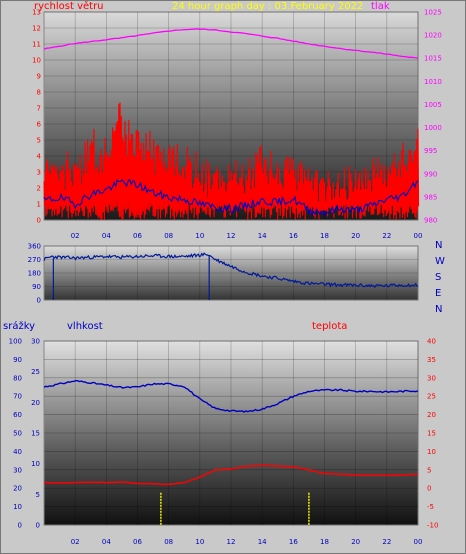 Image resolution: width=466 pixels, height=554 pixels. Describe the element at coordinates (231, 396) in the screenshot. I see `humidity-line` at that location.